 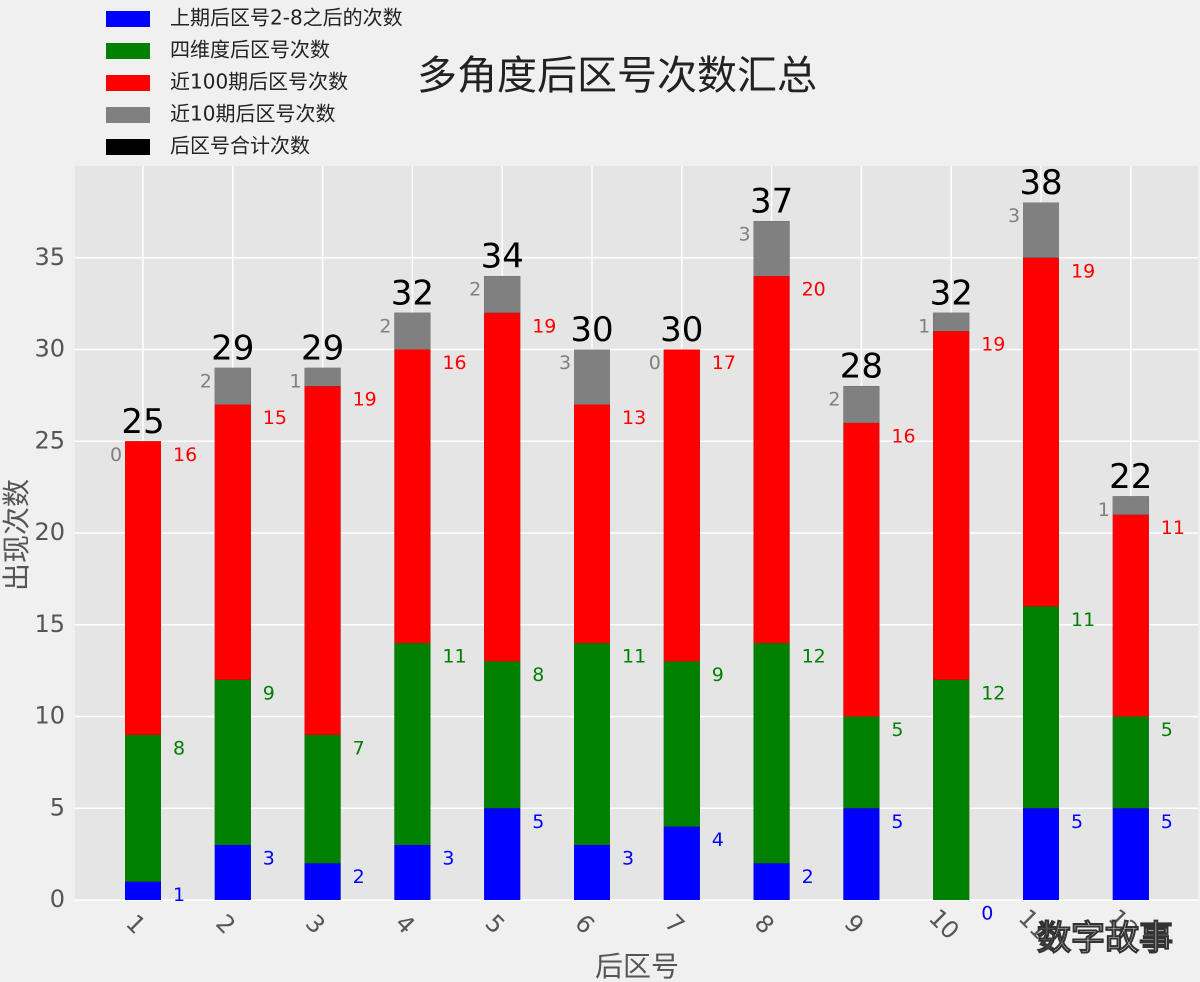 What do you see at coordinates (135, 924) in the screenshot?
I see `x-tick-label: 1` at bounding box center [135, 924].